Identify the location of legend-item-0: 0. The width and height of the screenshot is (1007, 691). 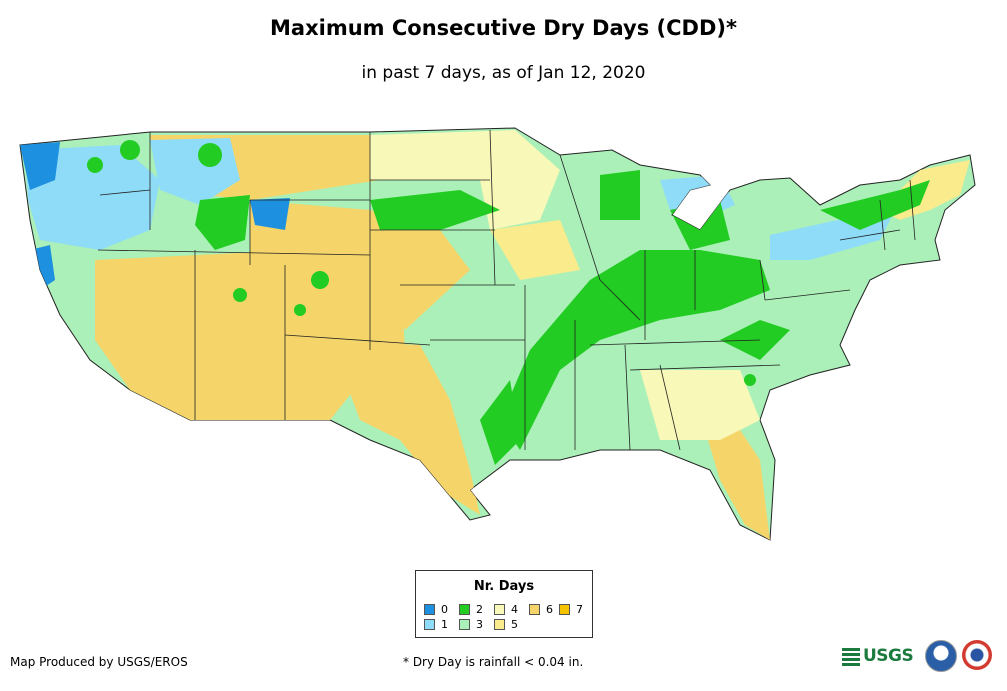
(436, 609).